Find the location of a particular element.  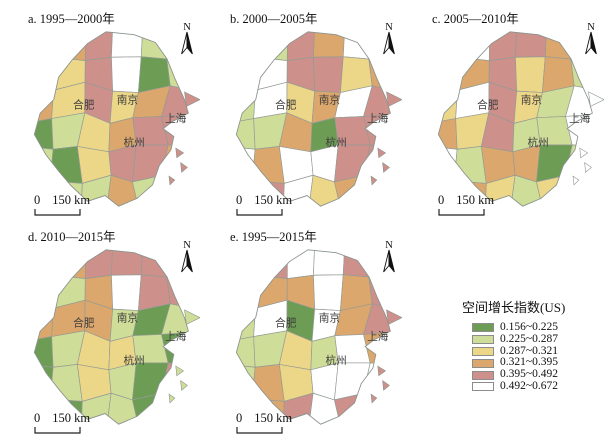

legend-label: 0.395~0.492 is located at coordinates (529, 374).